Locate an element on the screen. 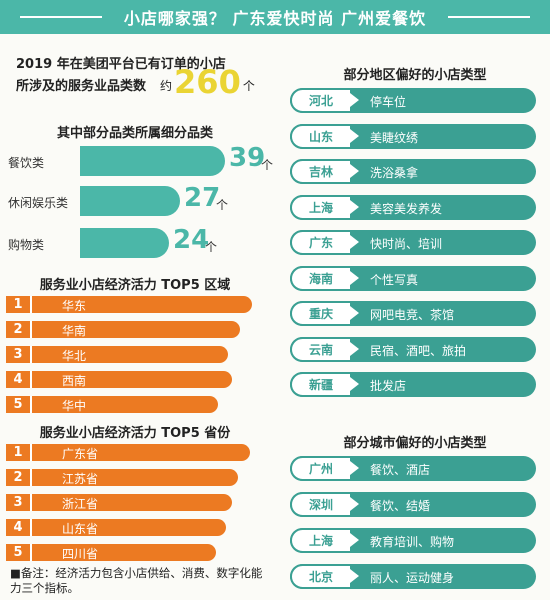 This screenshot has width=550, height=600. rank-row: 1 广东省 is located at coordinates (128, 452).